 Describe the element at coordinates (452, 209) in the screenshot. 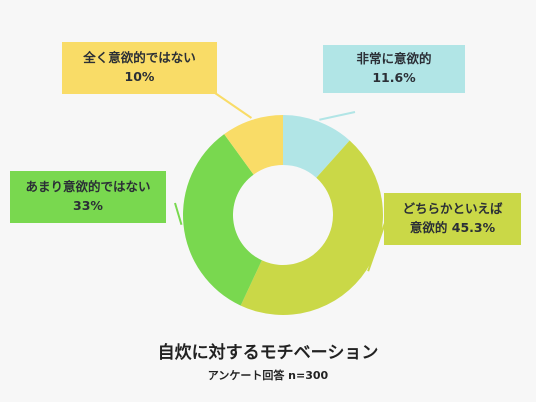

I see `label-somewhat-motivated-name: どちらかといえば` at that location.